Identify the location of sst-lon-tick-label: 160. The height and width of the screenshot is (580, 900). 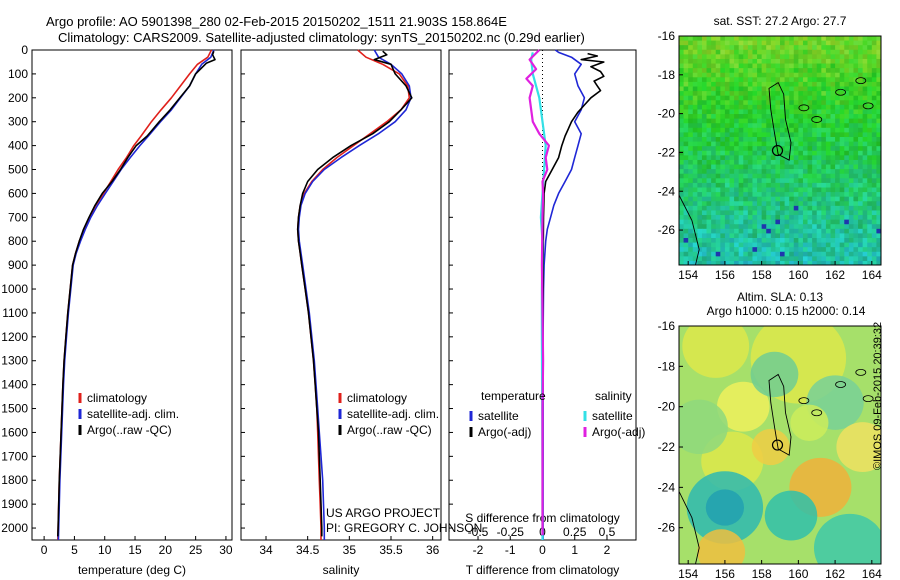
(798, 275).